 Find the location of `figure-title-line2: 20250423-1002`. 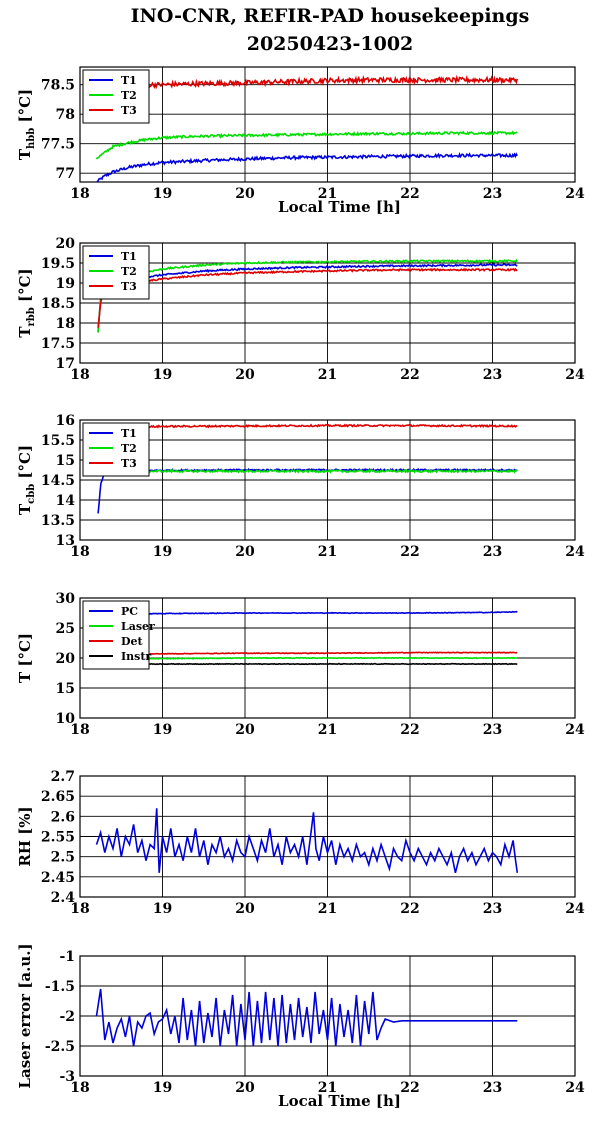

figure-title-line2: 20250423-1002 is located at coordinates (330, 44).